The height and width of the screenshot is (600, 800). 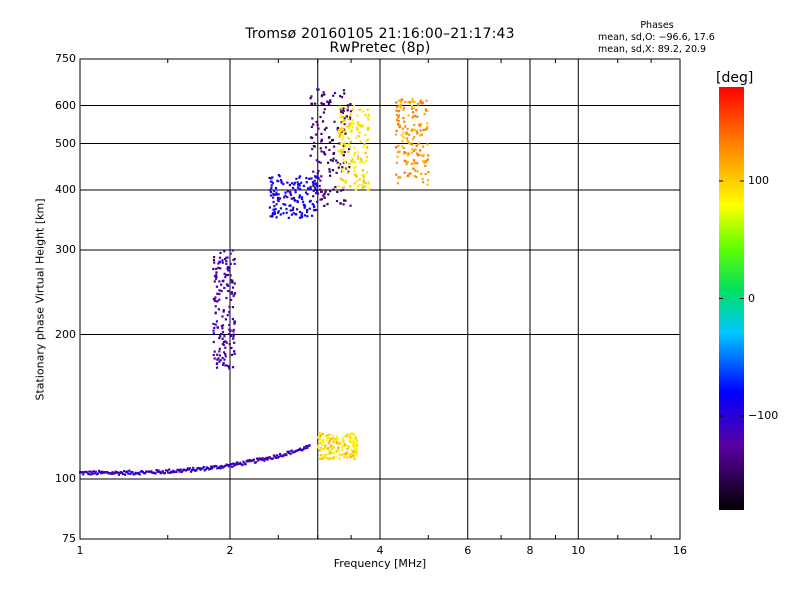 What do you see at coordinates (65, 479) in the screenshot?
I see `y-tick-label: 100` at bounding box center [65, 479].